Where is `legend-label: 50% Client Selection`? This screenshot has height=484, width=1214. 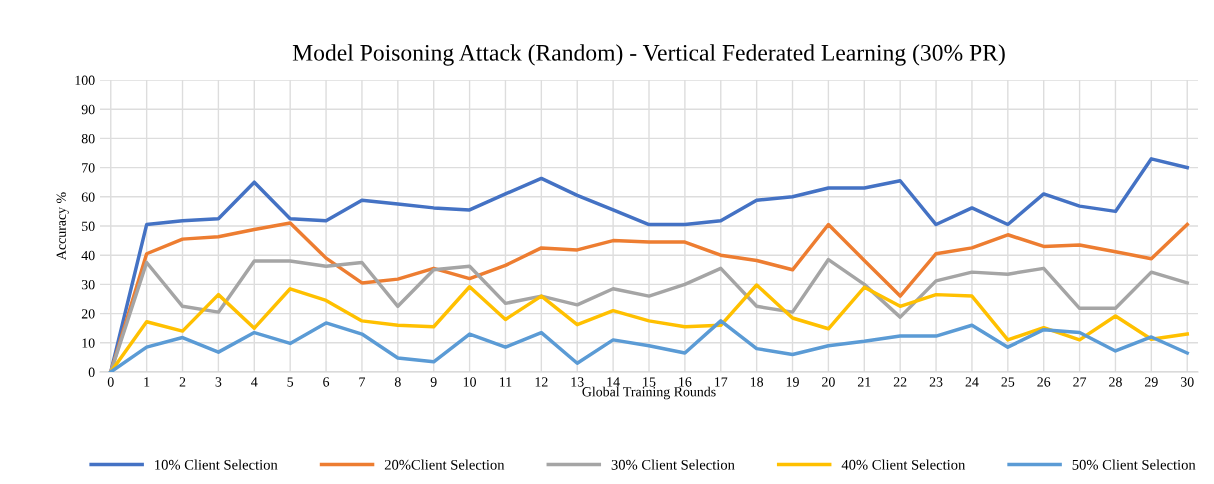 legend-label: 50% Client Selection is located at coordinates (1134, 464).